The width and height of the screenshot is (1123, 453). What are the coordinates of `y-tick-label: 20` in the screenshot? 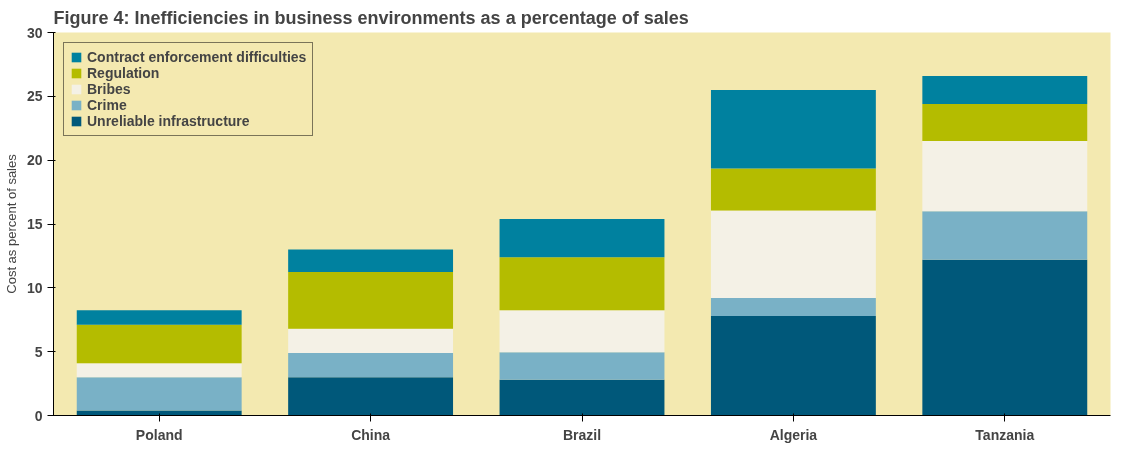 It's located at (34, 160).